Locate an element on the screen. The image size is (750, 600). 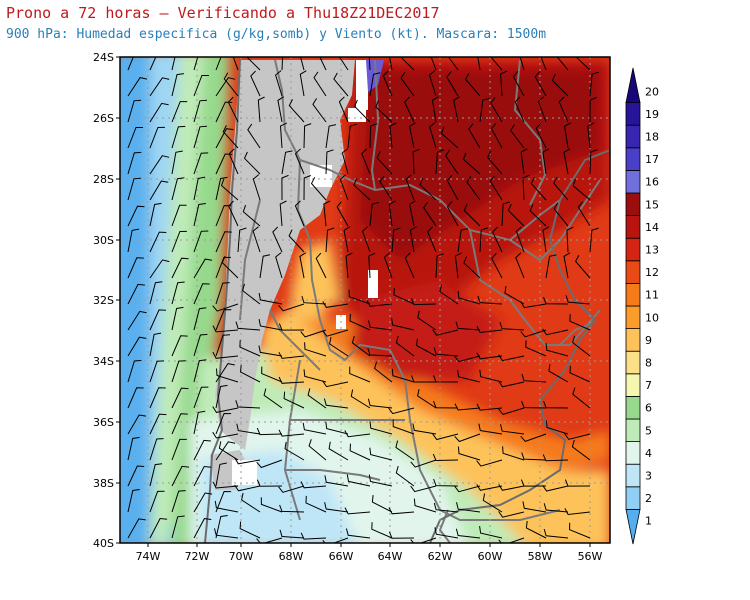
colorbar-label: 14 is located at coordinates (652, 227).